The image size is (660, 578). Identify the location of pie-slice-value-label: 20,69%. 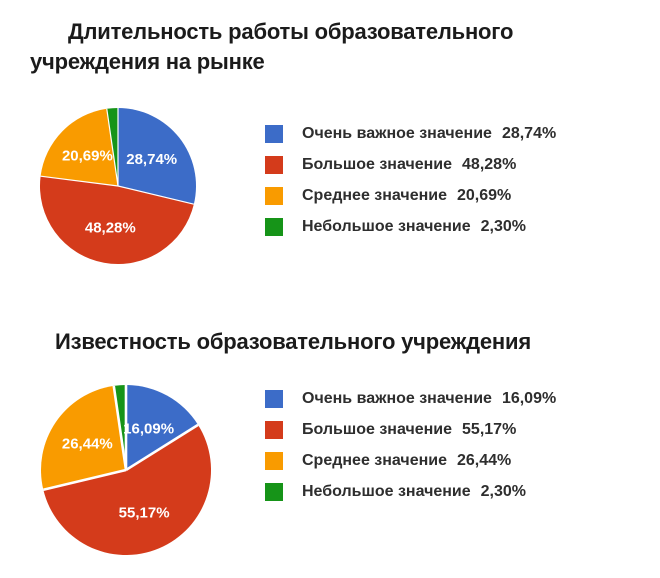
(87, 155).